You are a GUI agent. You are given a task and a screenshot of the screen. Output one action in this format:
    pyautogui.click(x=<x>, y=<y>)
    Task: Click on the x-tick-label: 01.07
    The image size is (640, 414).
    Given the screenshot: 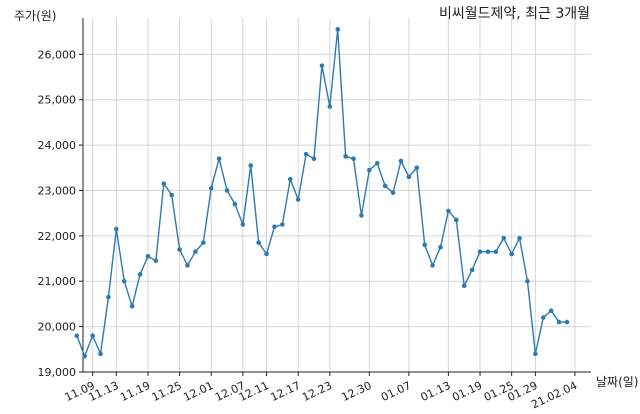 What is the action you would take?
    pyautogui.click(x=396, y=391)
    